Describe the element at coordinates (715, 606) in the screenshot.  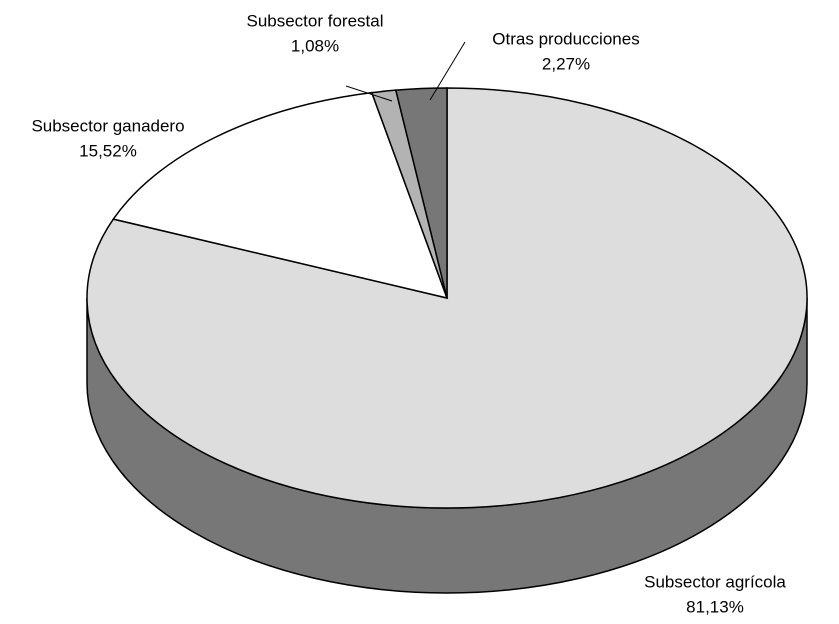
I see `slice-value-label: 81,13%` at that location.